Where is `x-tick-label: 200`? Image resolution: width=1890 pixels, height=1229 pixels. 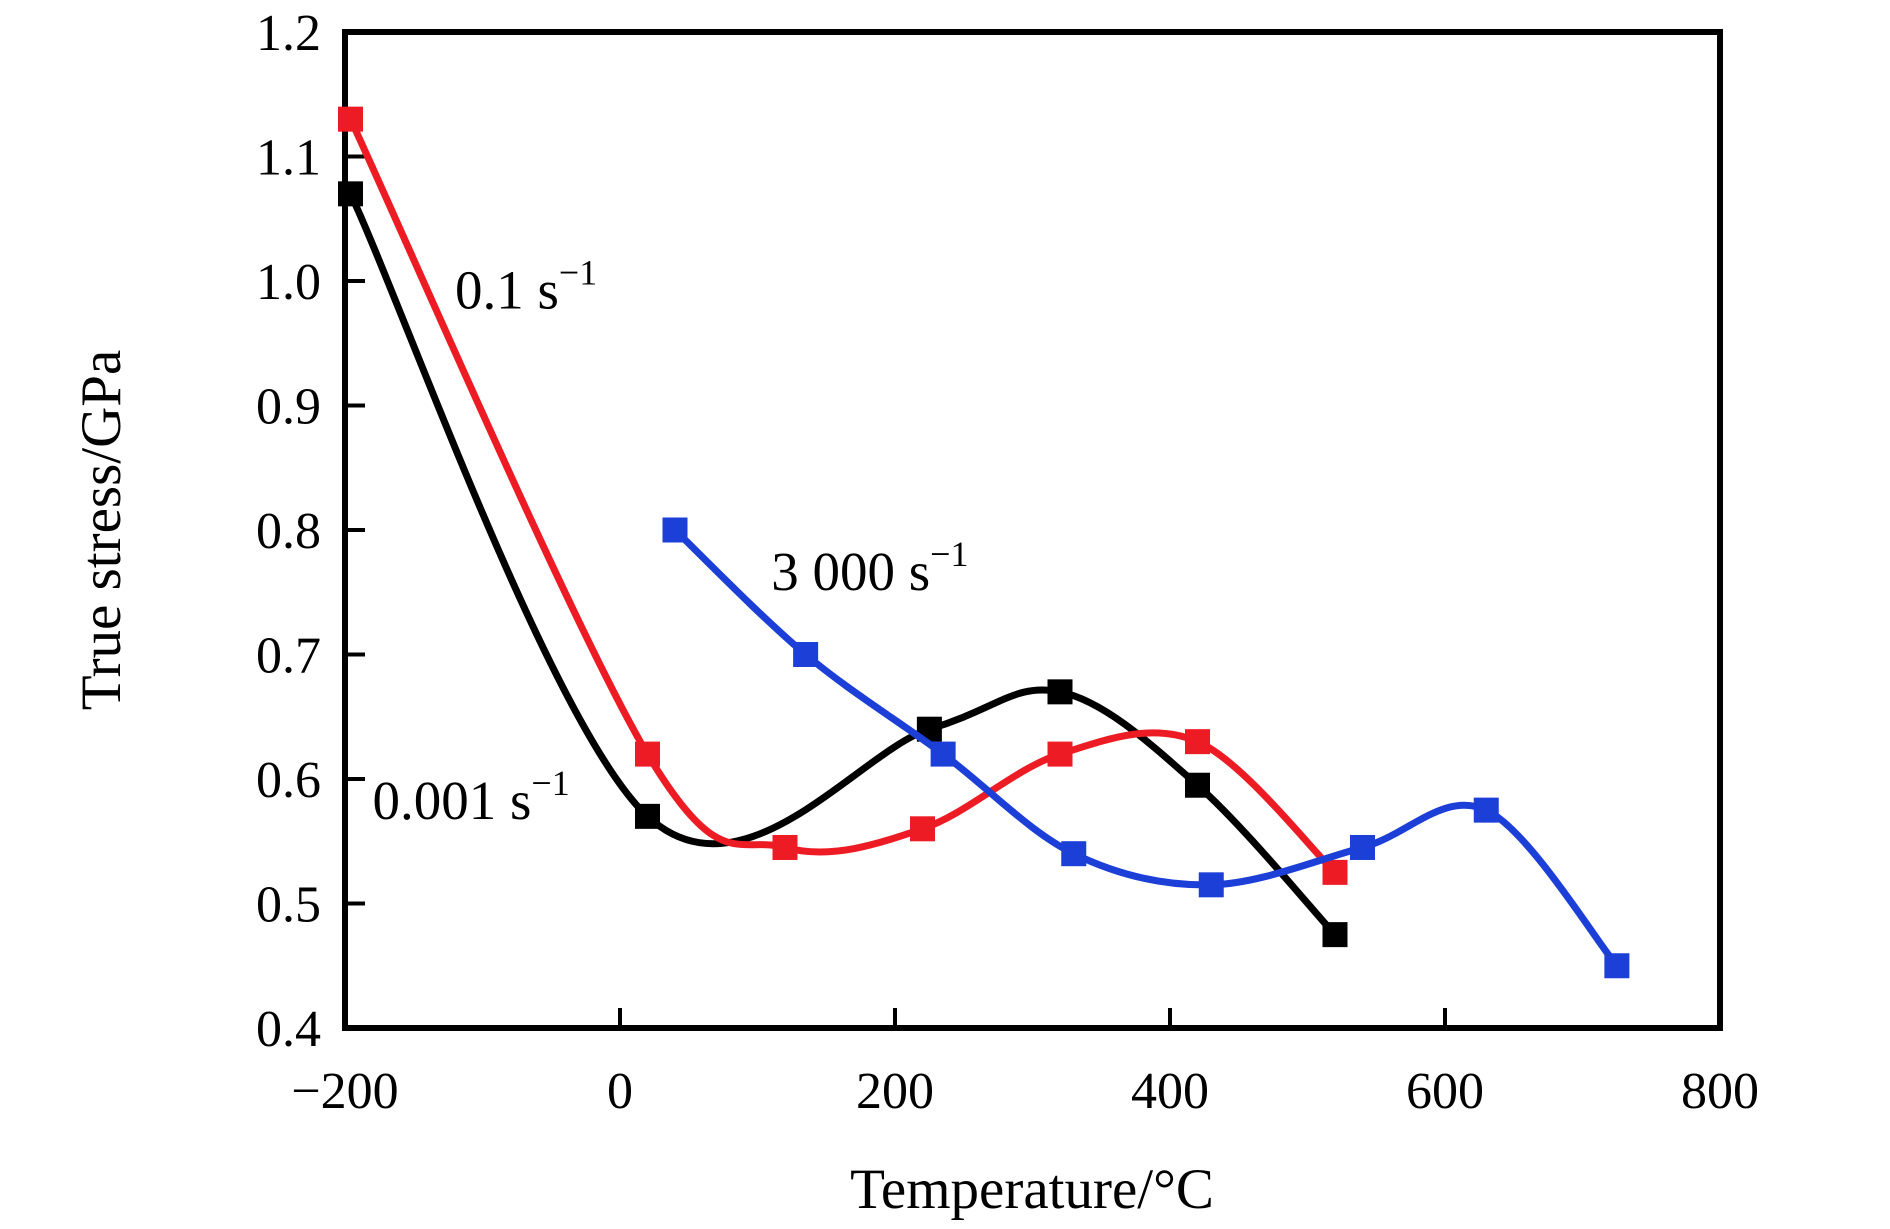 x-tick-label: 200 is located at coordinates (895, 1091).